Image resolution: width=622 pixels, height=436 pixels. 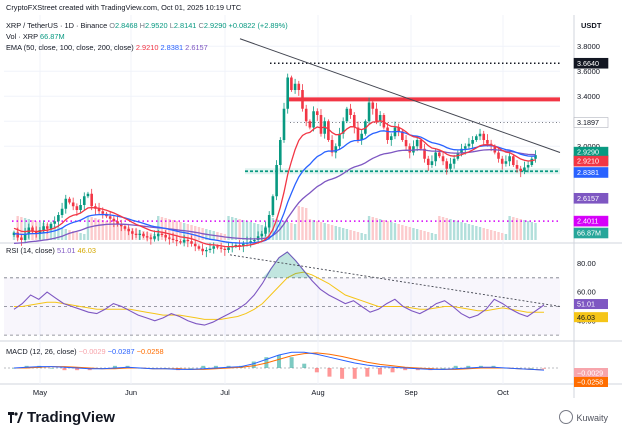 I want to click on macd-label: MACD (12, 26, close), so click(x=41, y=351).